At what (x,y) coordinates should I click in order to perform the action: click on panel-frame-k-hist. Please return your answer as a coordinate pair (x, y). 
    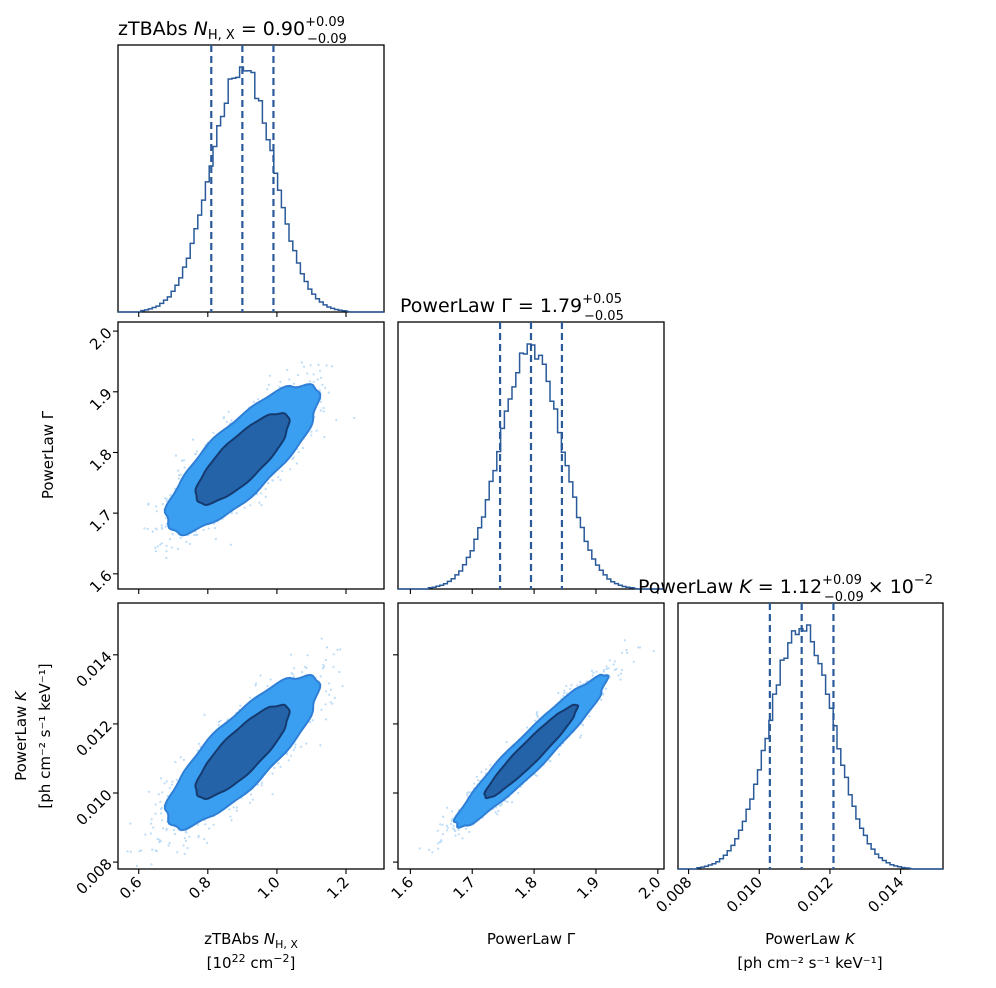
    Looking at the image, I should click on (810, 736).